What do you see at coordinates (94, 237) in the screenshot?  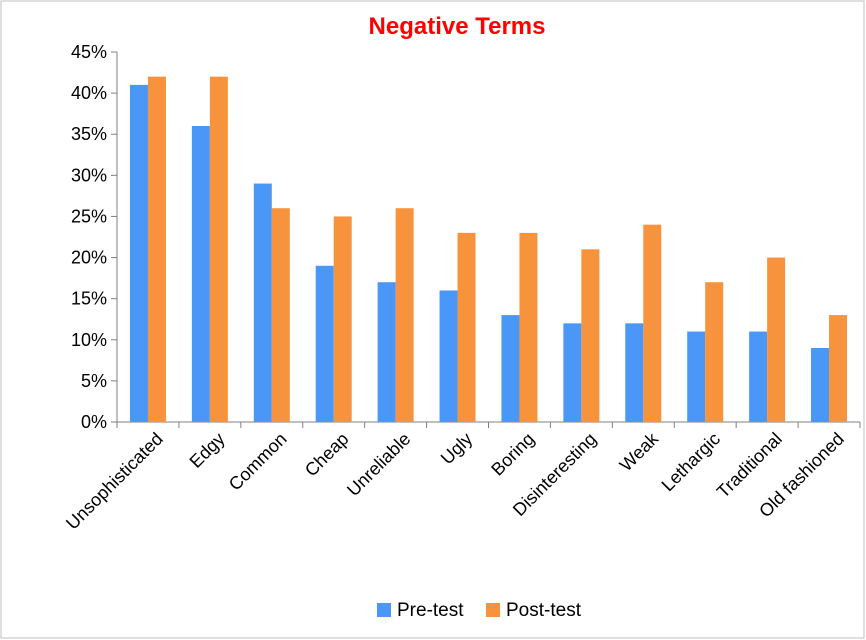 I see `y-axis: 0% 5% 10% 15% 20% 25% 30% 35% 40% 45%` at bounding box center [94, 237].